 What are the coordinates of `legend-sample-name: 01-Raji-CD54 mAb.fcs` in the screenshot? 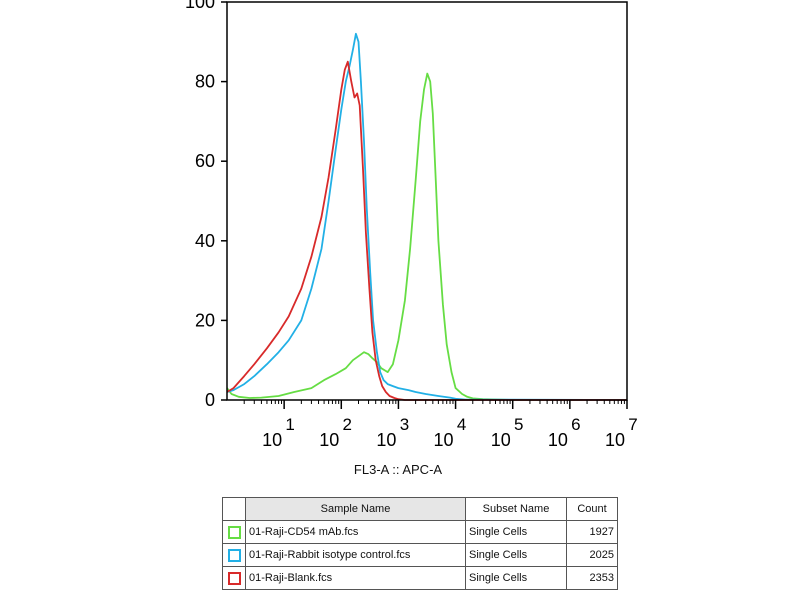 It's located at (355, 532).